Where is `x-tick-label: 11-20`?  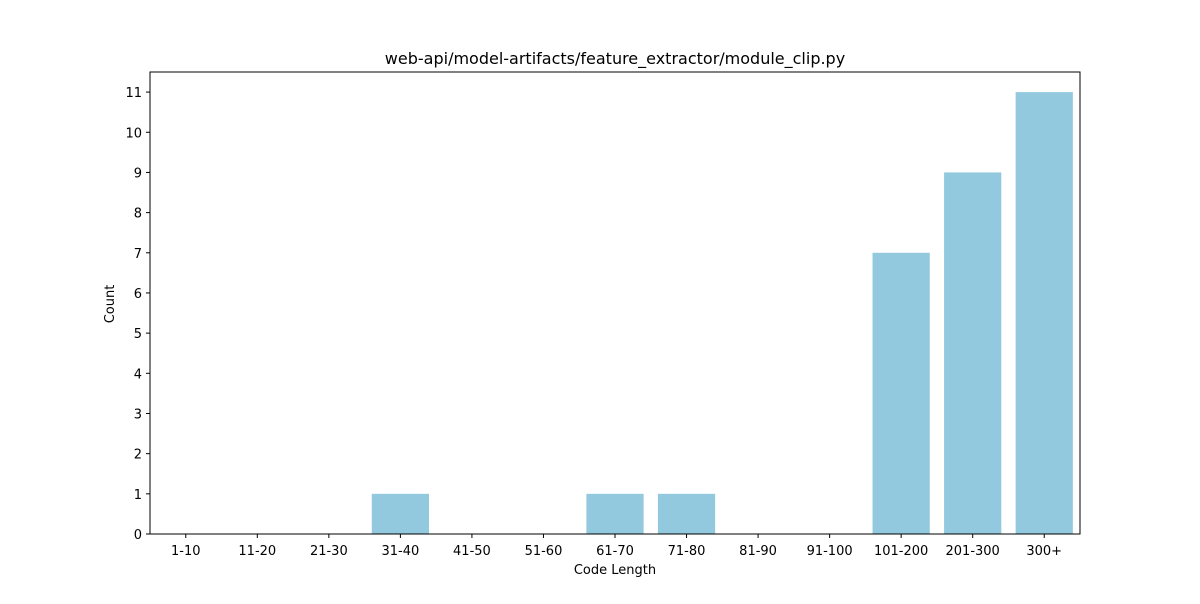
x-tick-label: 11-20 is located at coordinates (257, 551).